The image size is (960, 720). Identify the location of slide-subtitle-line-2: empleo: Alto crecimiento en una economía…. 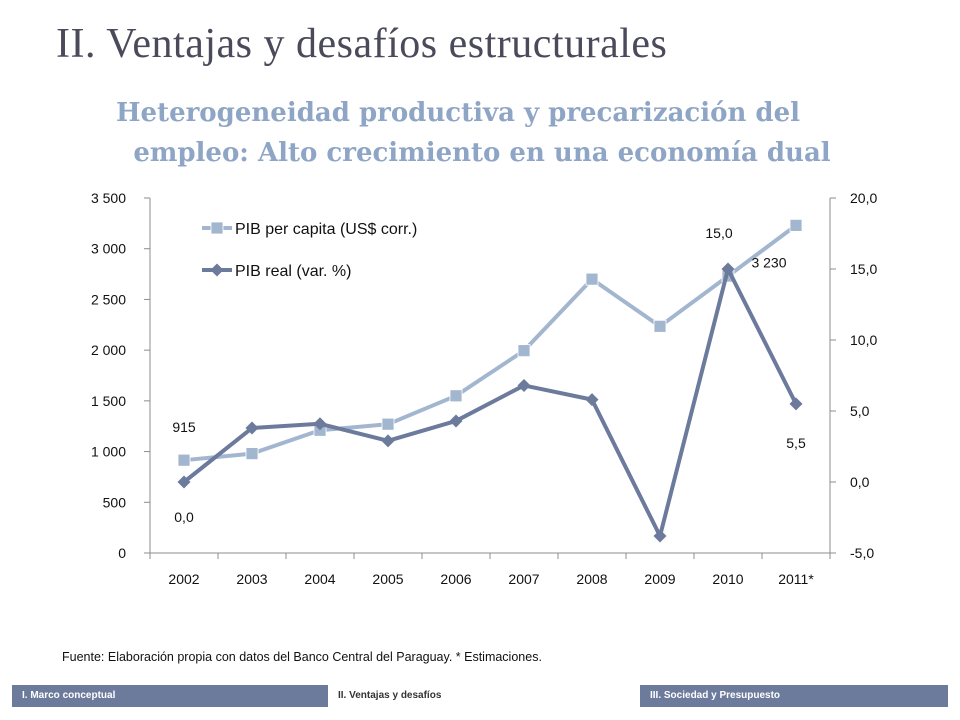
(482, 153).